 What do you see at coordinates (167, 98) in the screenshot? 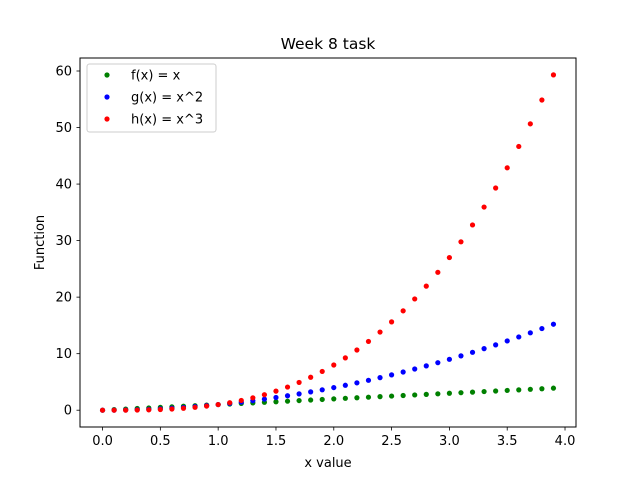
I see `legend-label: g(x) = x^2` at bounding box center [167, 98].